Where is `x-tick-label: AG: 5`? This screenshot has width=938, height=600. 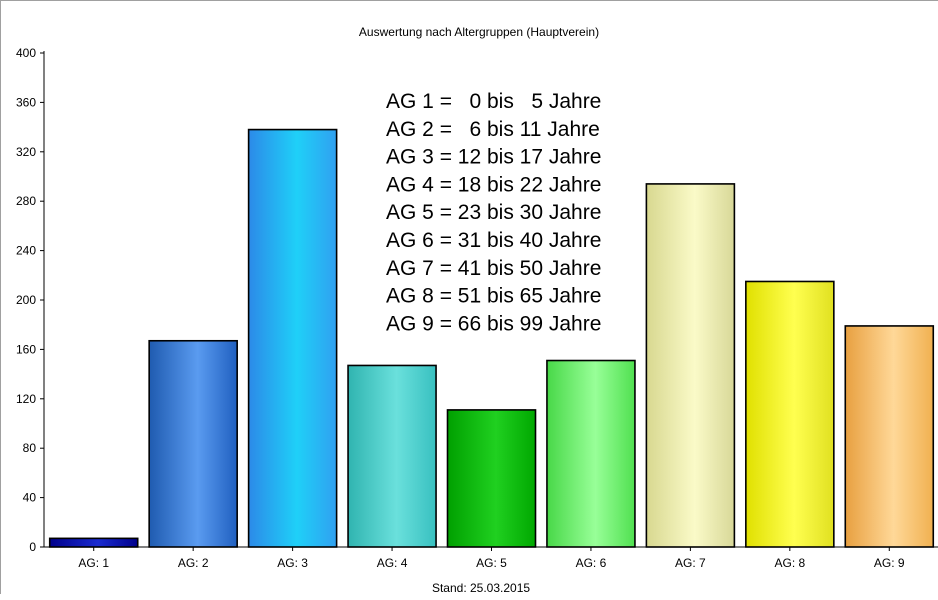 x-tick-label: AG: 5 is located at coordinates (491, 563).